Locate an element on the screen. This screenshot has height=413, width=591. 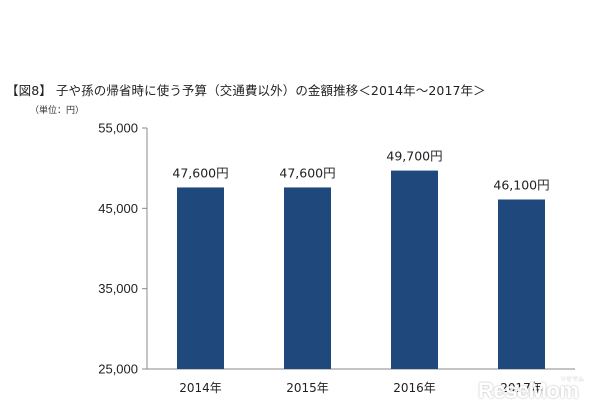
data-label: 49,700円 is located at coordinates (414, 156).